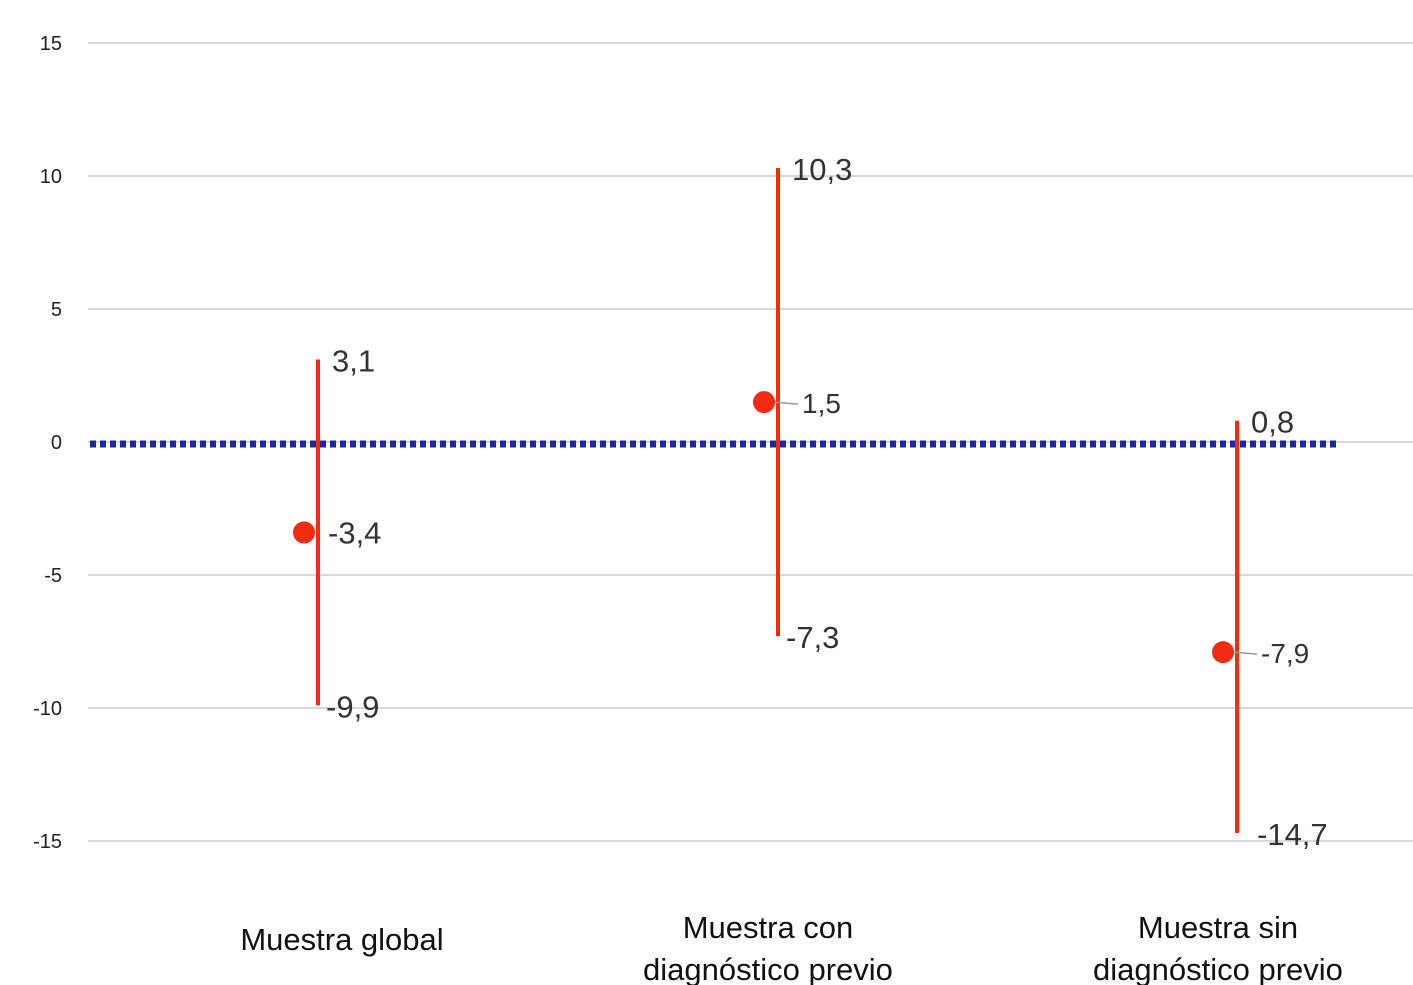  I want to click on interval-group: -3,4 3,1 -9,9, so click(337, 534).